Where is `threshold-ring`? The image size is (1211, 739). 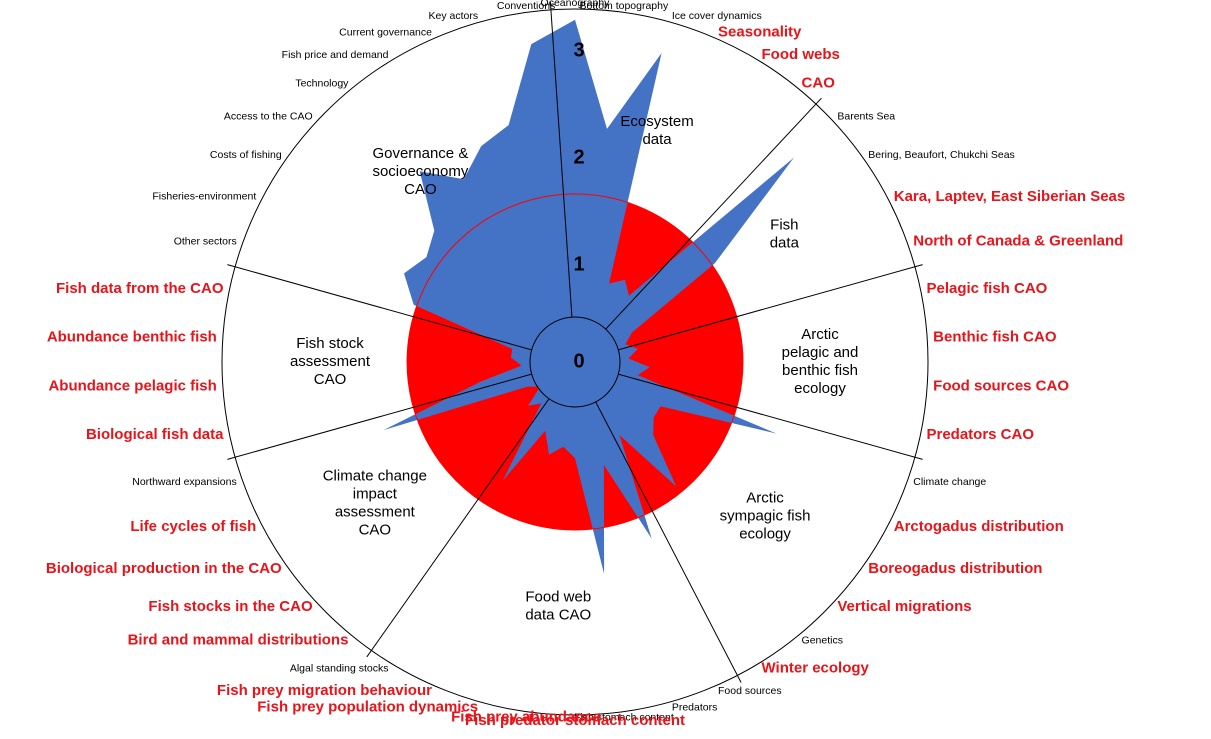 threshold-ring is located at coordinates (575, 362).